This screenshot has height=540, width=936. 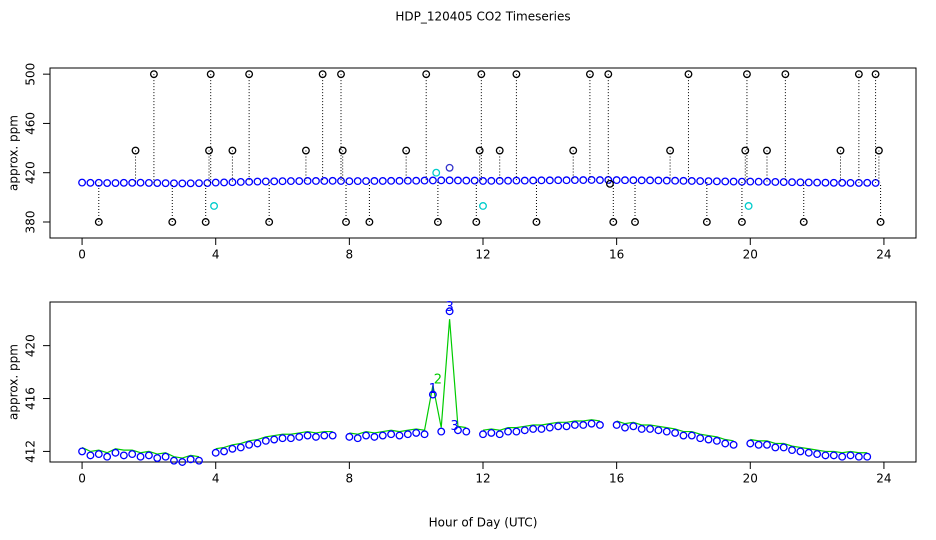 I want to click on y-tick-label: 500, so click(x=31, y=74).